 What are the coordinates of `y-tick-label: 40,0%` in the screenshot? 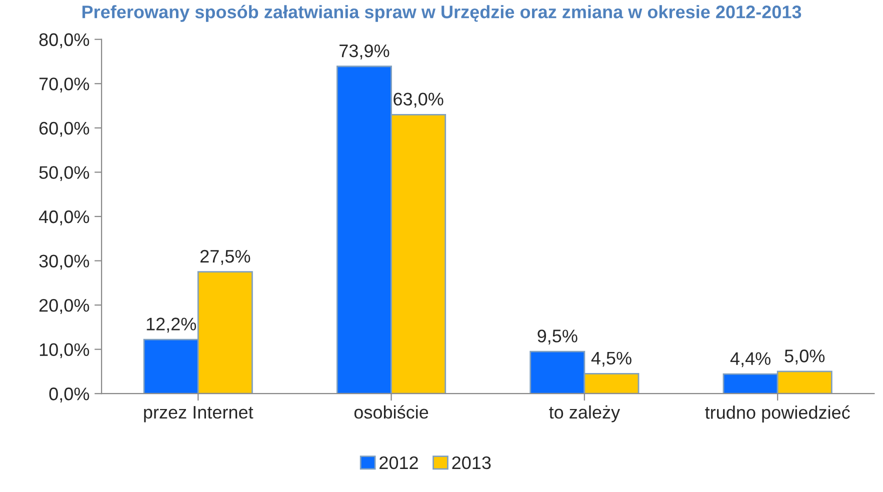 It's located at (64, 218).